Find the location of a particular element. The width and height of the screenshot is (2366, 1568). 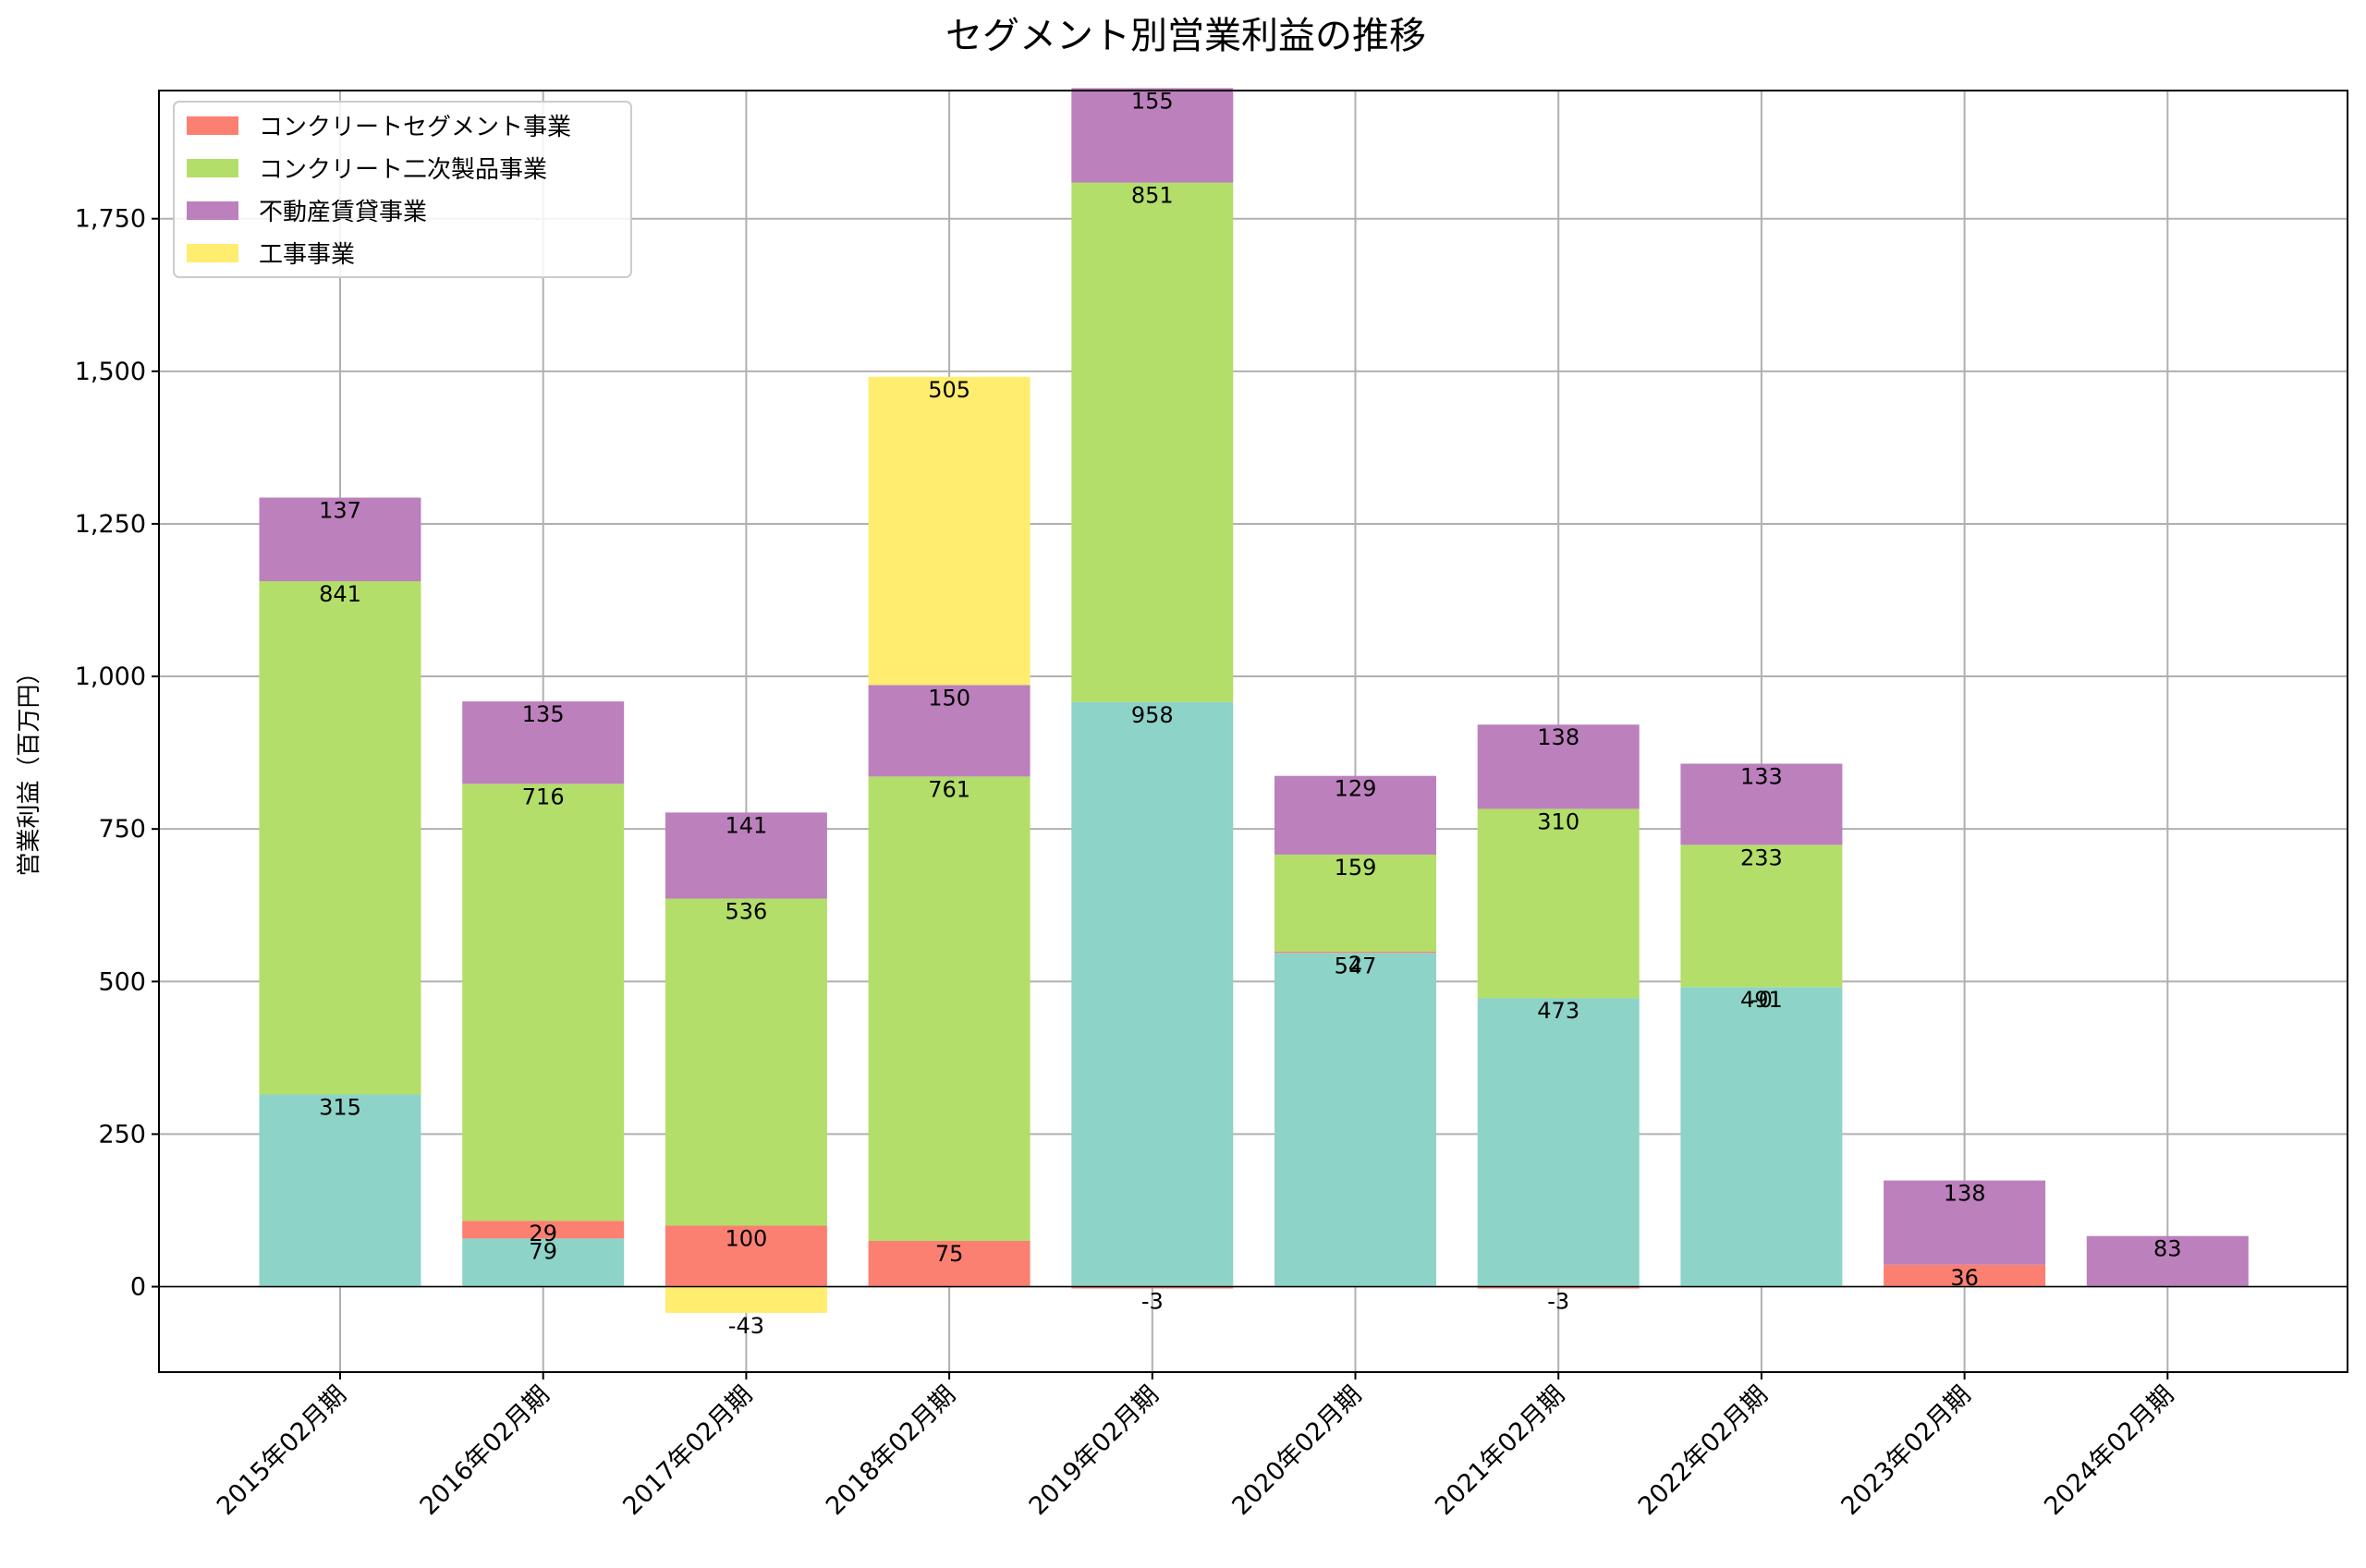

data-label: 491 is located at coordinates (1762, 1000).